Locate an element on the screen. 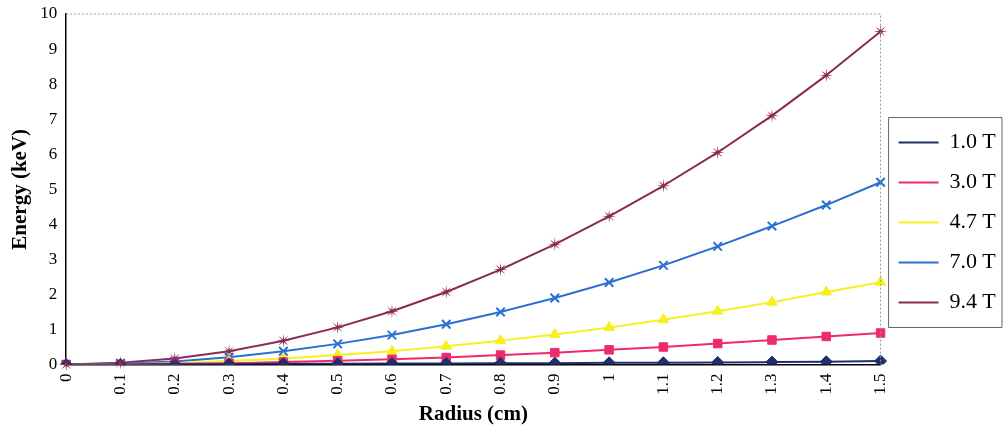 The height and width of the screenshot is (437, 1006). x-tick-label: 1.2 is located at coordinates (717, 384).